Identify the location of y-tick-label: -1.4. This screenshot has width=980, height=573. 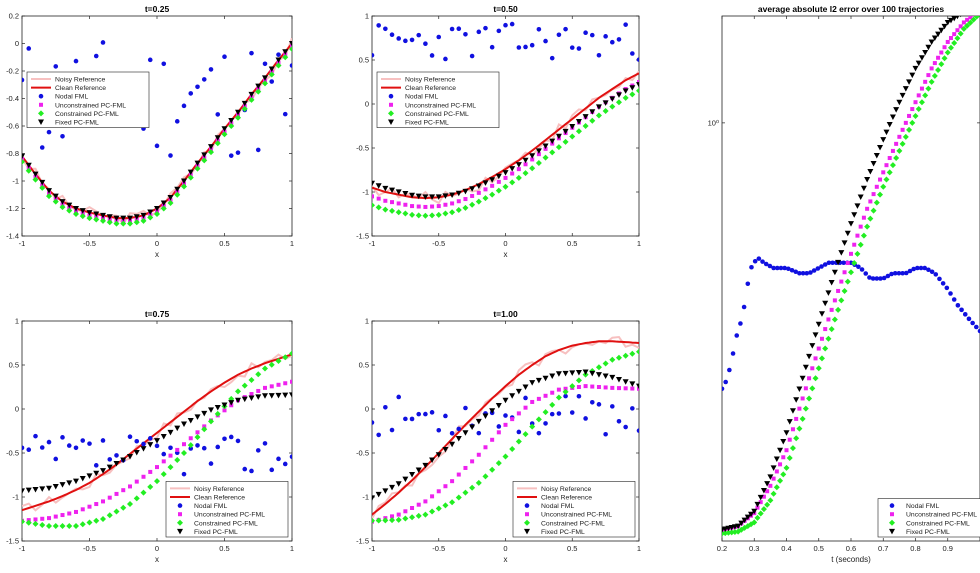
(12, 236).